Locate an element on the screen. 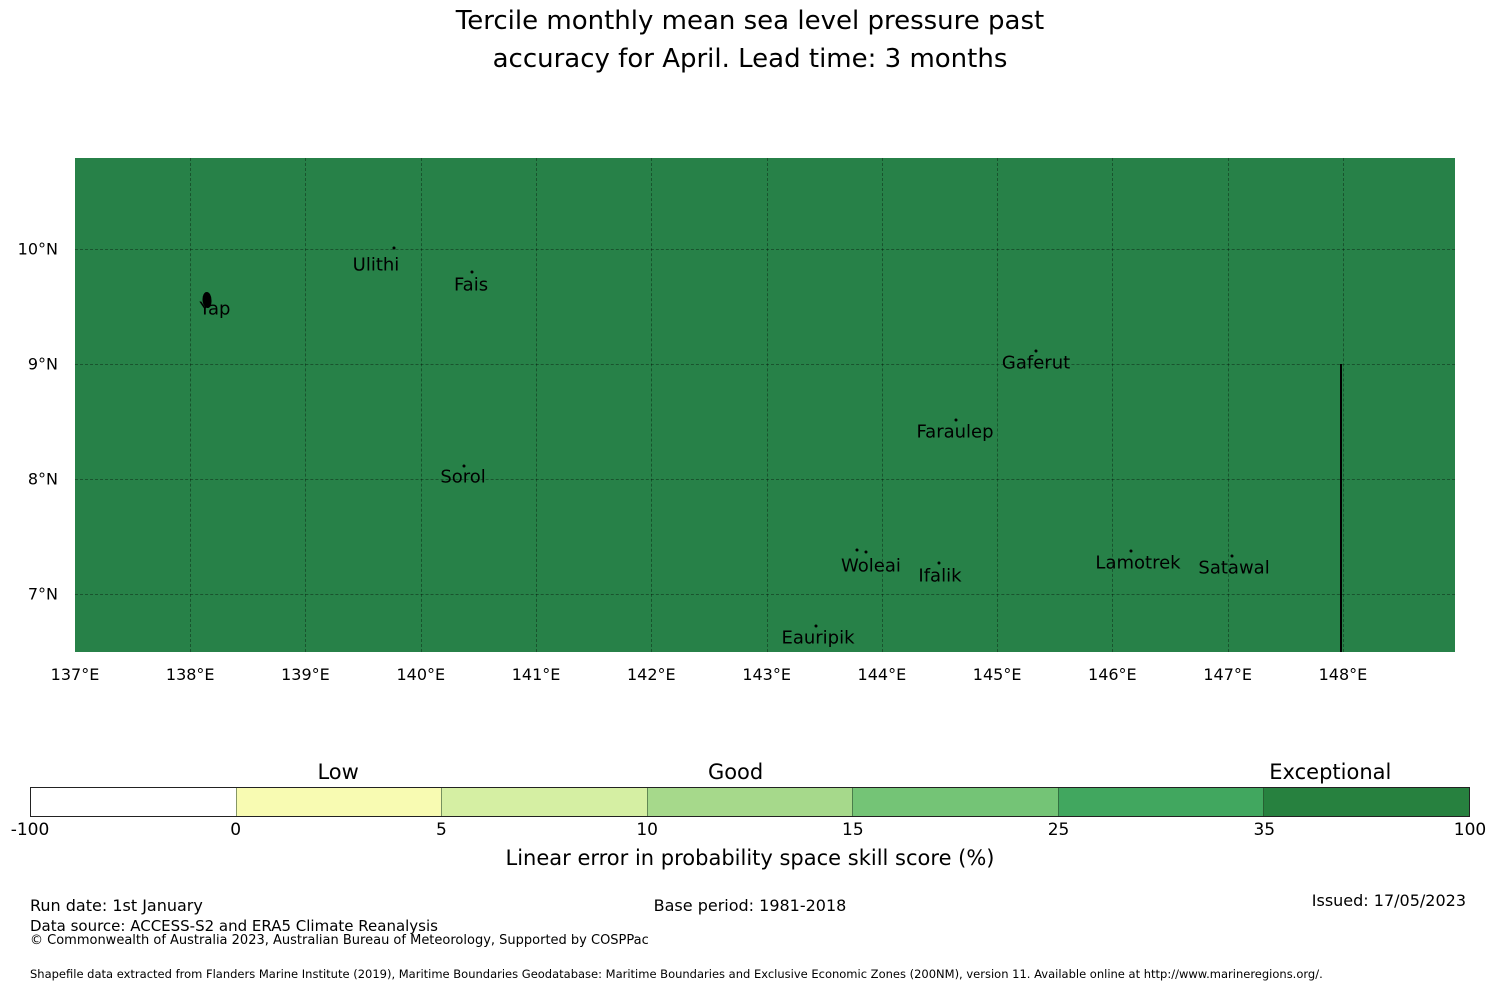  colorbar-tick-label: 0 is located at coordinates (236, 830).